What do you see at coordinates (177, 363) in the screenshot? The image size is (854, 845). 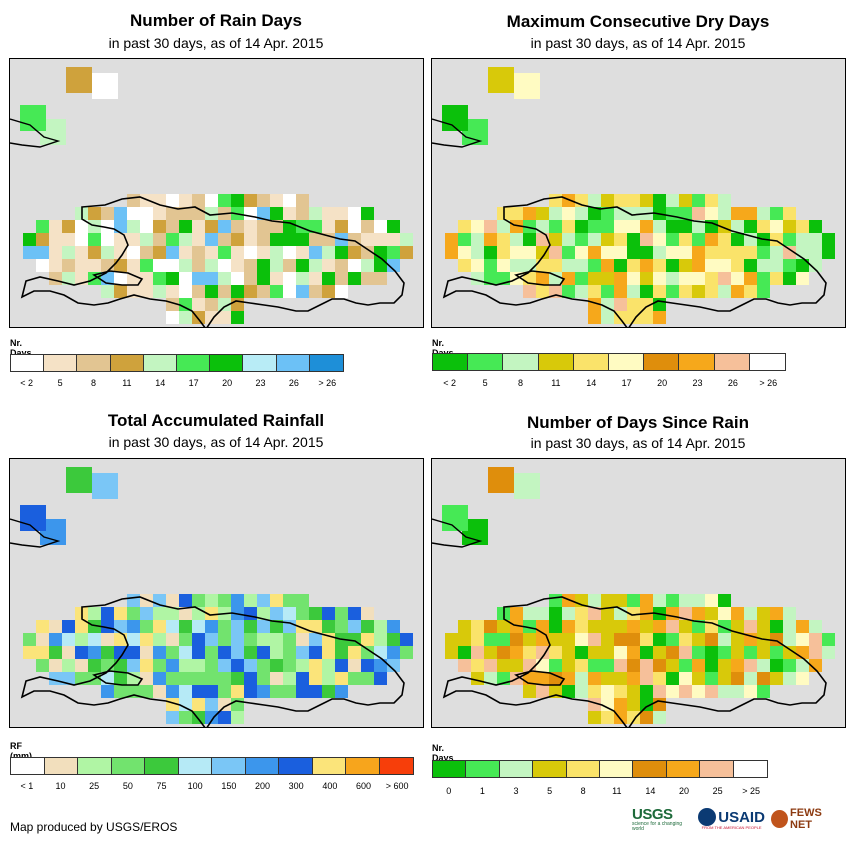 I see `legend-bar` at bounding box center [177, 363].